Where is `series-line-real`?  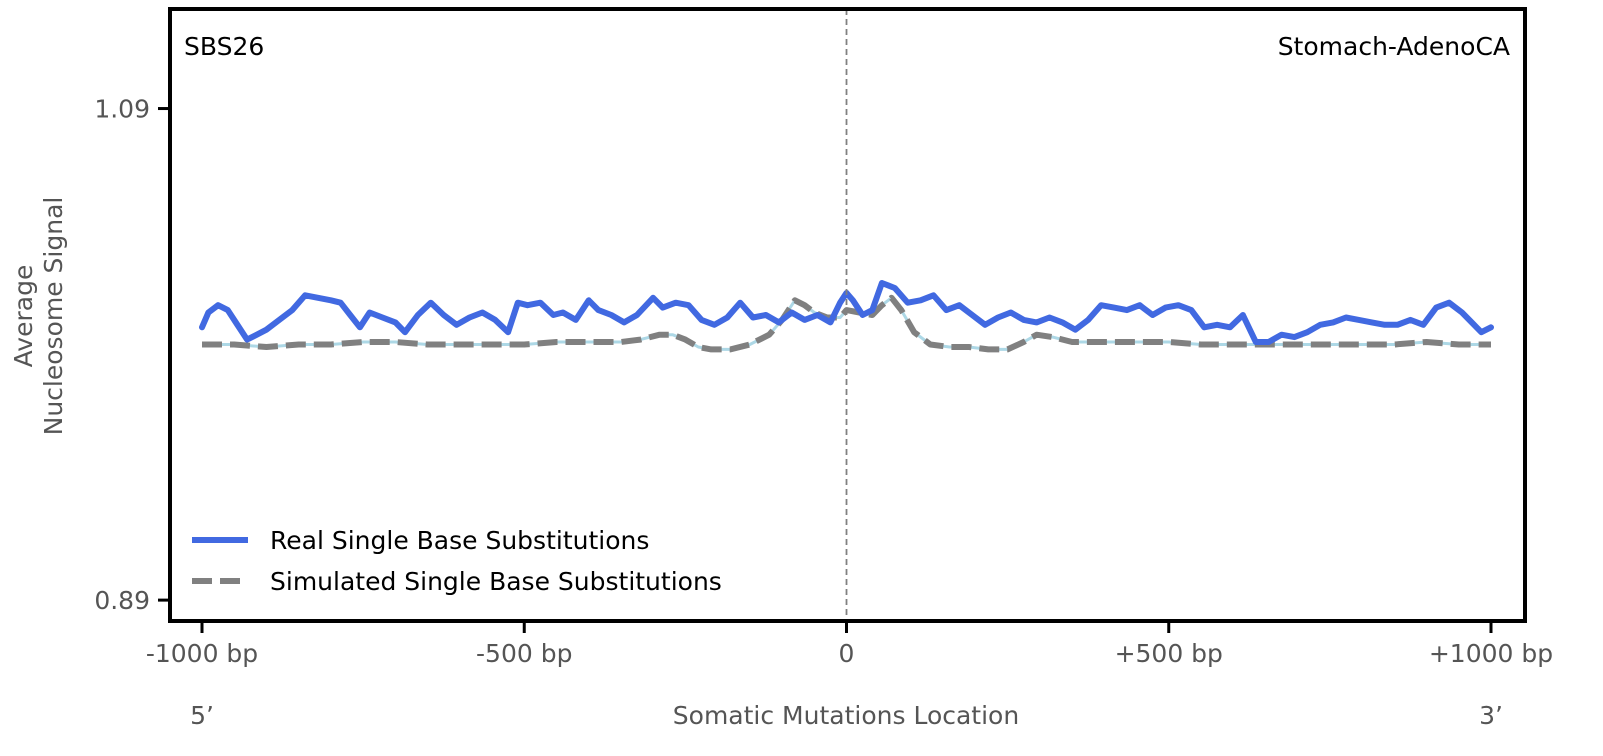
series-line-real is located at coordinates (846, 312).